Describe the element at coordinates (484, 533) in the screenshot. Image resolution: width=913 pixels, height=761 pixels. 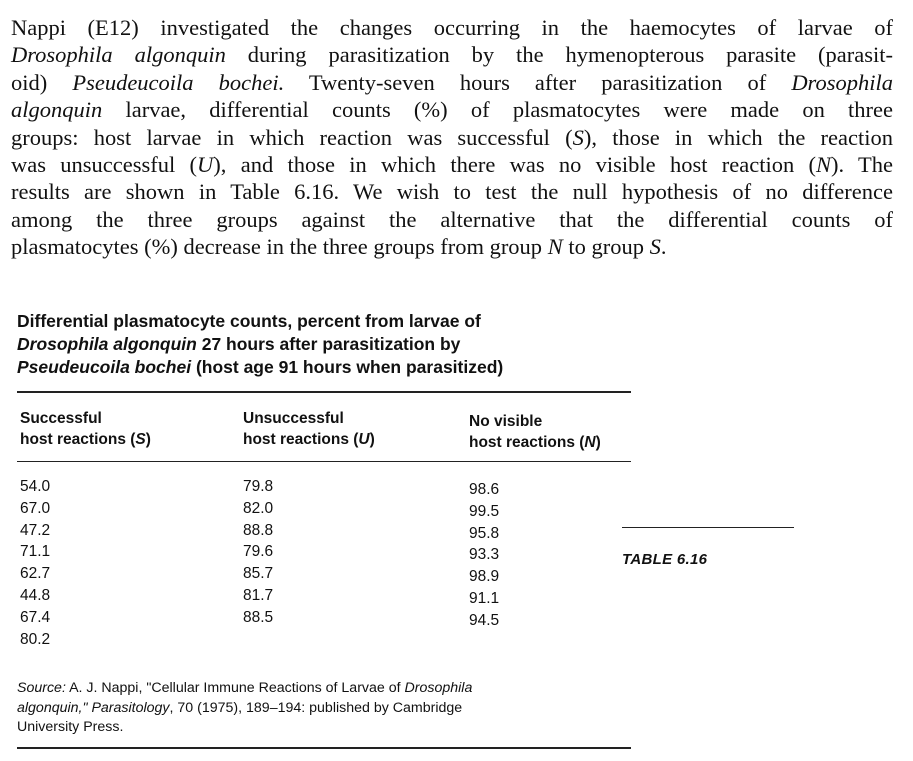
I see `table-cell: 95.8` at that location.